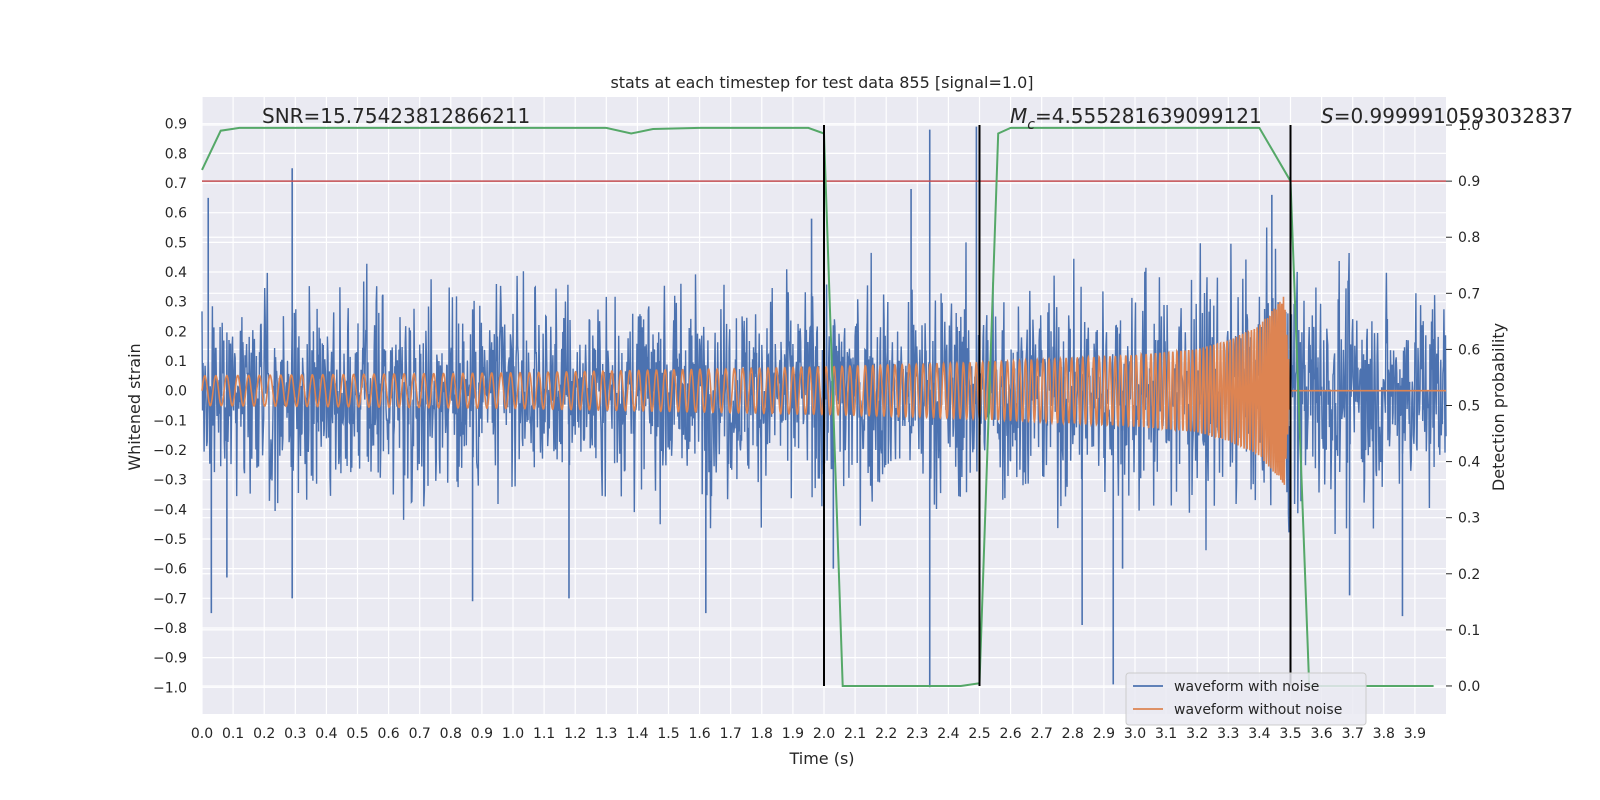 This screenshot has height=800, width=1600. I want to click on s-symbol: S, so click(1327, 116).